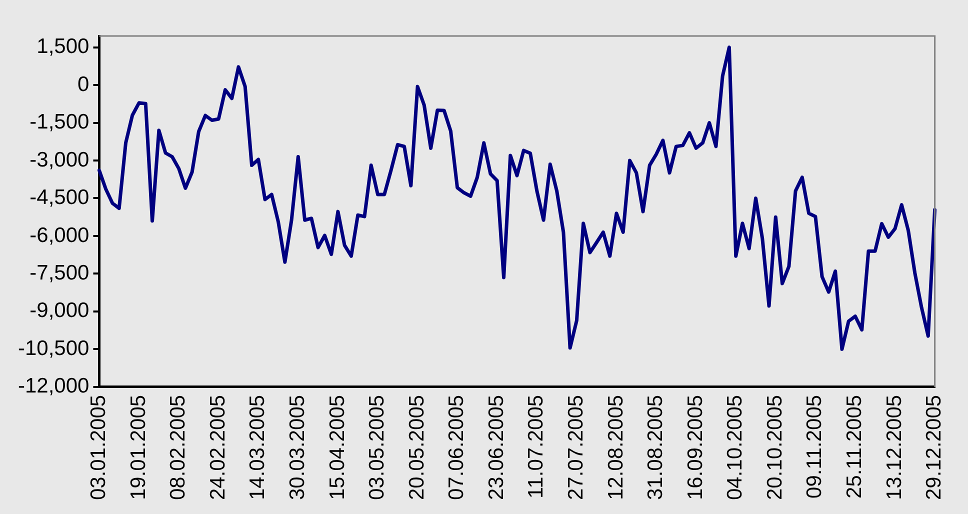 Image resolution: width=968 pixels, height=514 pixels. I want to click on x-tick-label: 14.03.2005, so click(258, 447).